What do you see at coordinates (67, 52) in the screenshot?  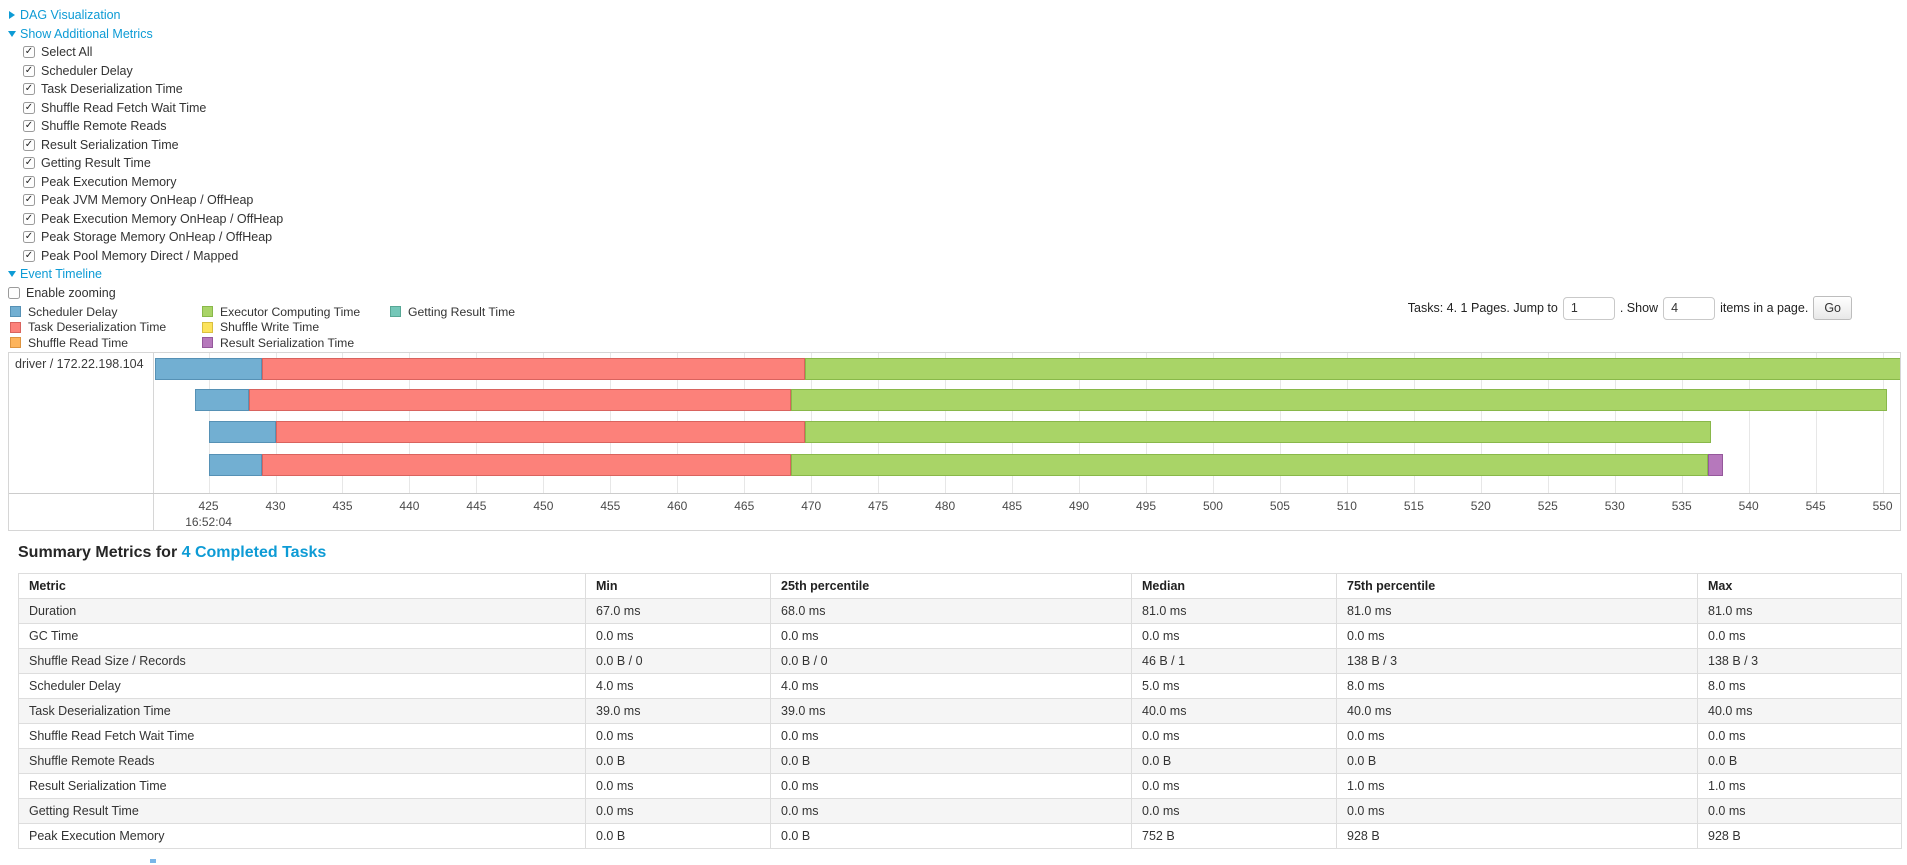 I see `metric-checkbox-label: Select All` at bounding box center [67, 52].